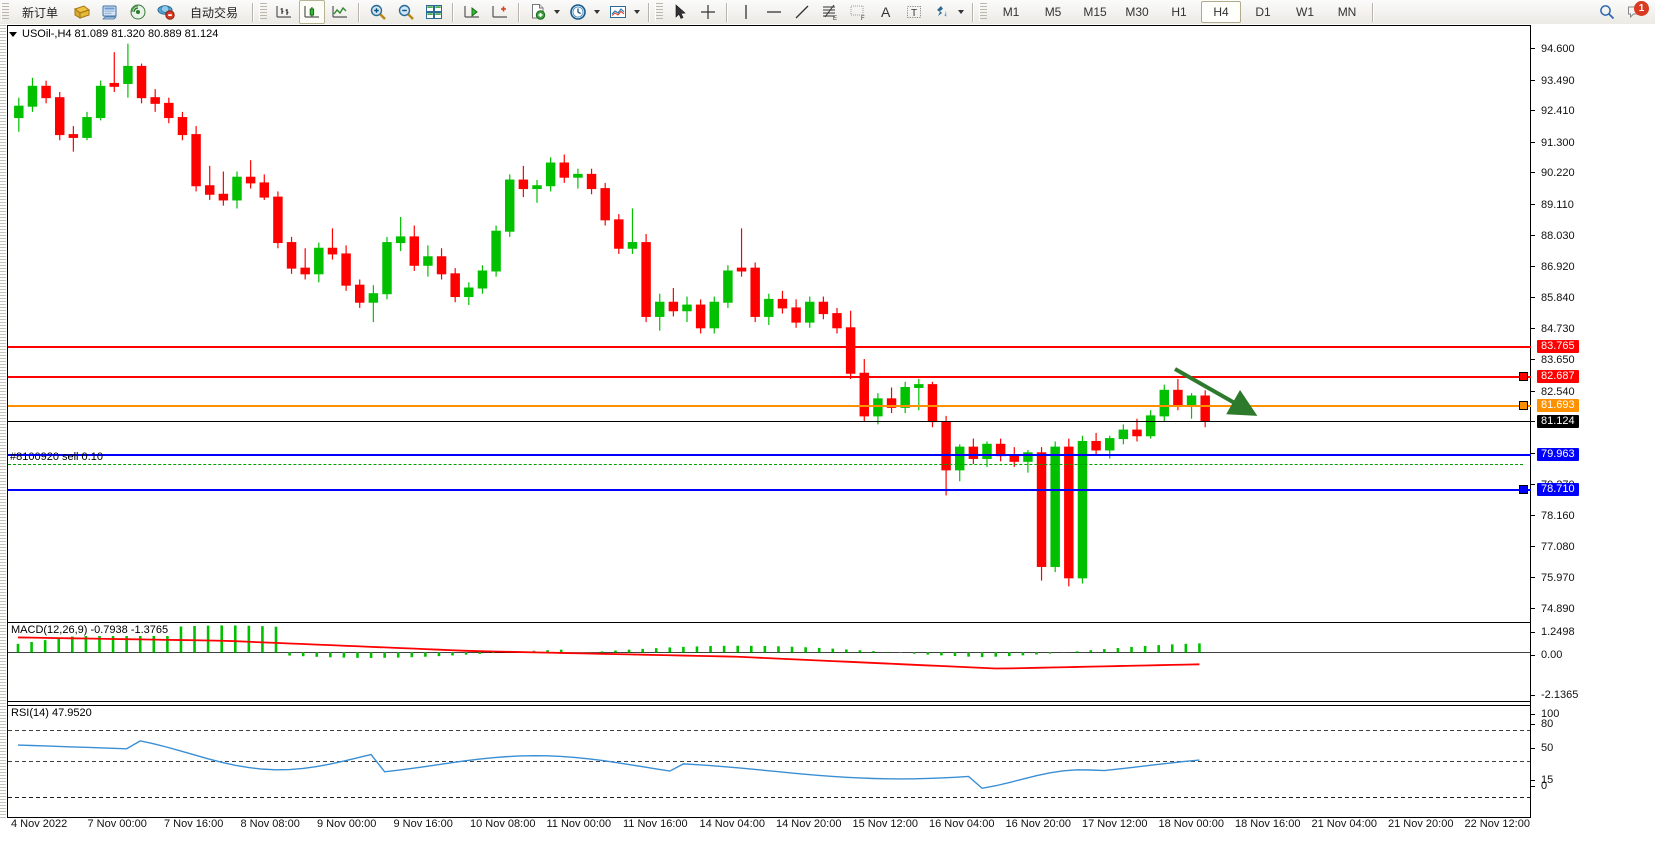 The height and width of the screenshot is (842, 1655). Describe the element at coordinates (1053, 12) in the screenshot. I see `timeframe-m5: M5` at that location.